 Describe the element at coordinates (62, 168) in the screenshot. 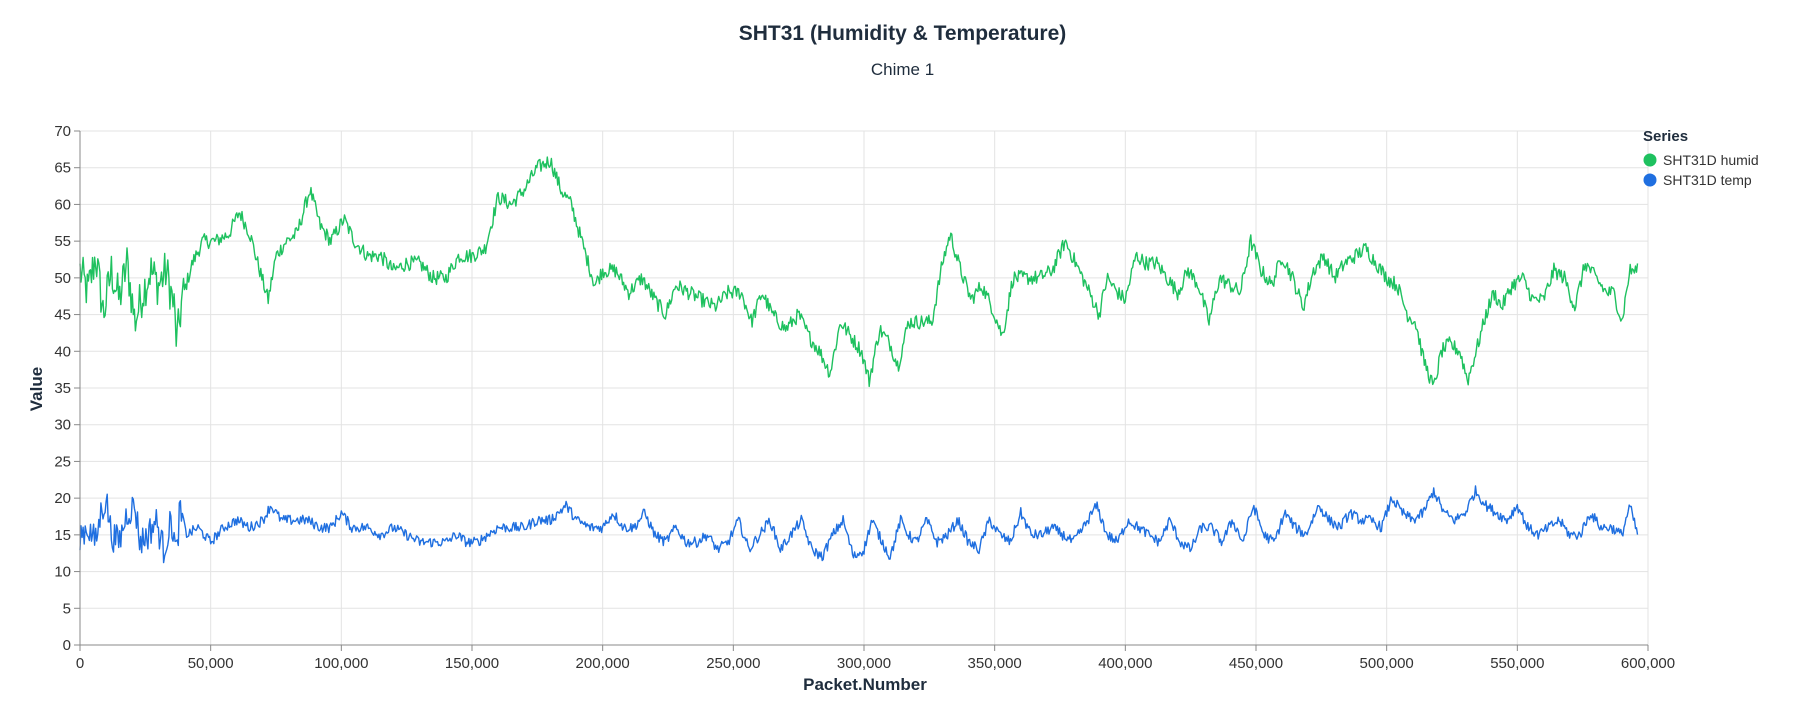

I see `y-tick-label: 65` at that location.